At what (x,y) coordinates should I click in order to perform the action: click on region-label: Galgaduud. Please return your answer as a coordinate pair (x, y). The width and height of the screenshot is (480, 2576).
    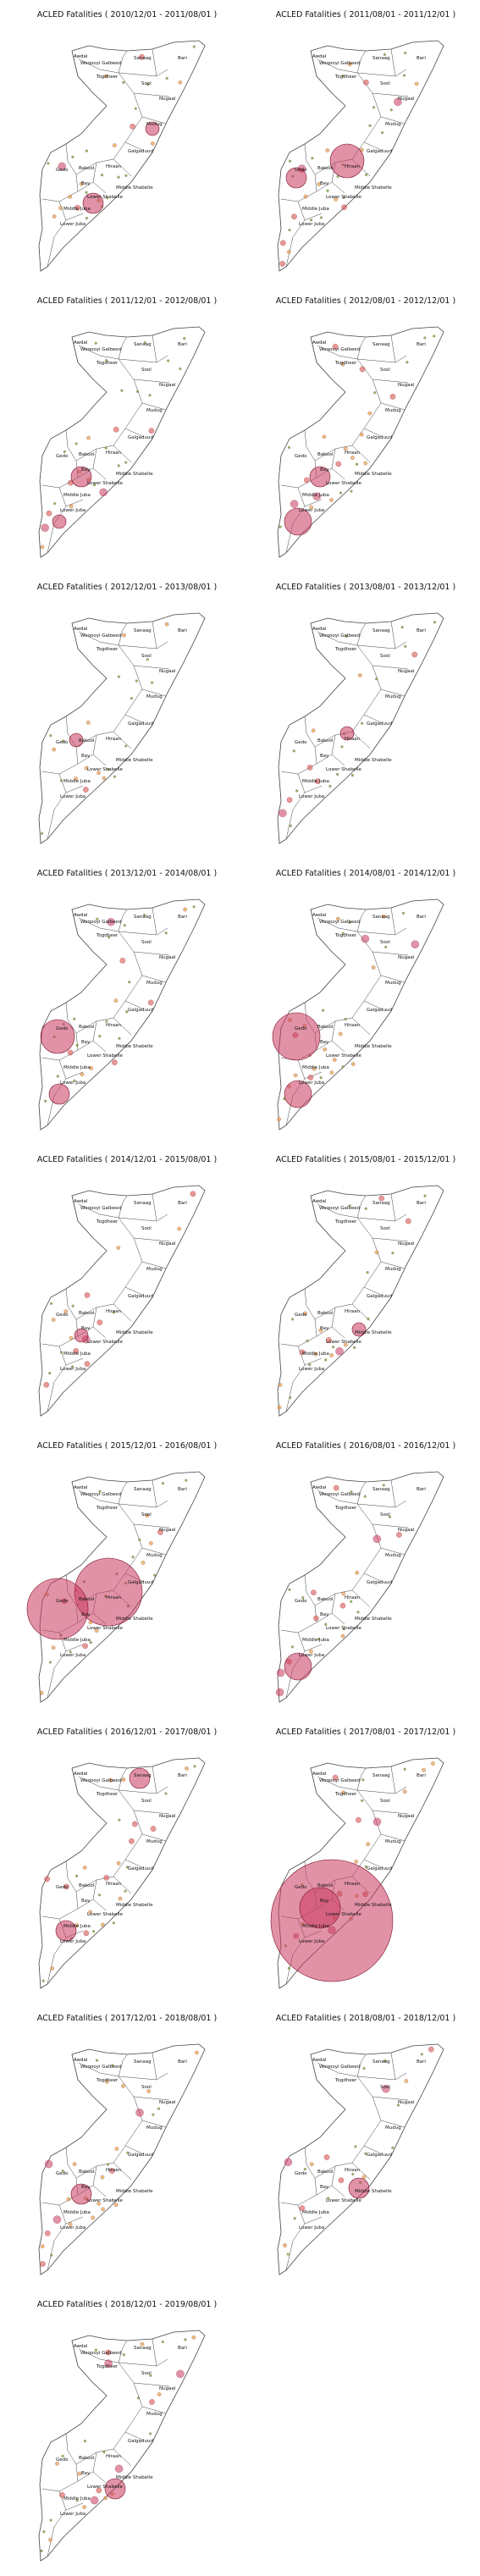
    Looking at the image, I should click on (140, 1011).